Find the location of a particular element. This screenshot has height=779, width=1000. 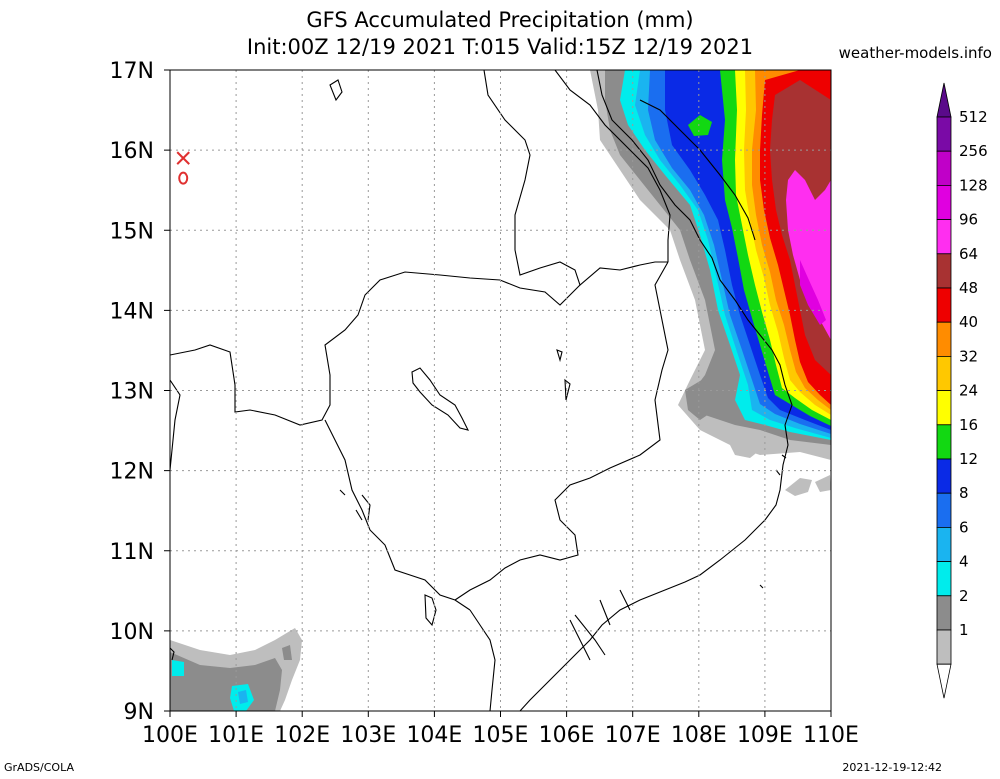

legend-bottom-arrow is located at coordinates (944, 681).